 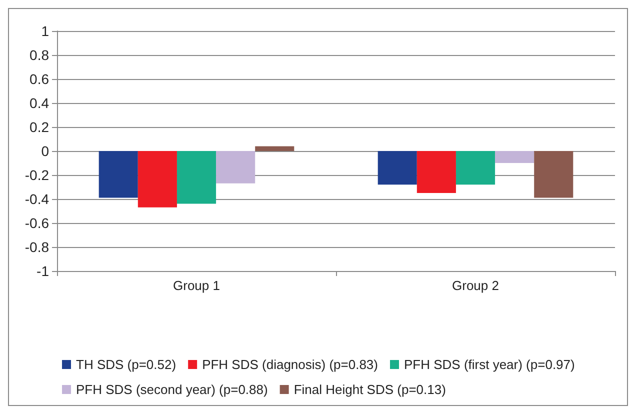 I want to click on x-tick-label: Group 1, so click(x=196, y=285).